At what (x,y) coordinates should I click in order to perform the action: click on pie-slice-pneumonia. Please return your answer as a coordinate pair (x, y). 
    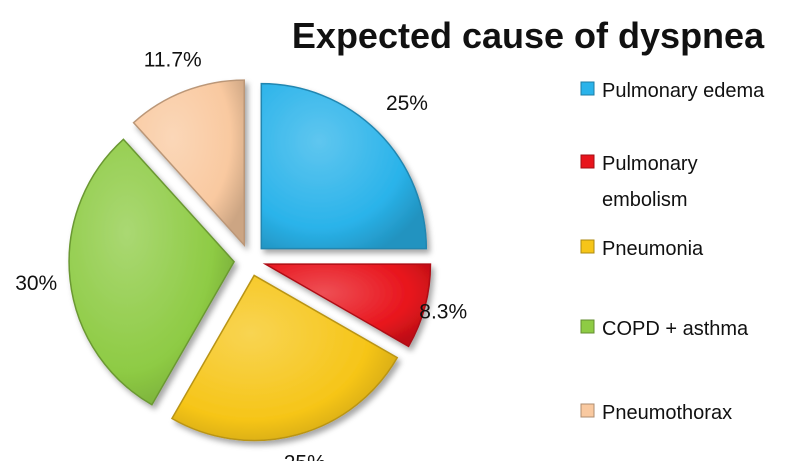
    Looking at the image, I should click on (284, 358).